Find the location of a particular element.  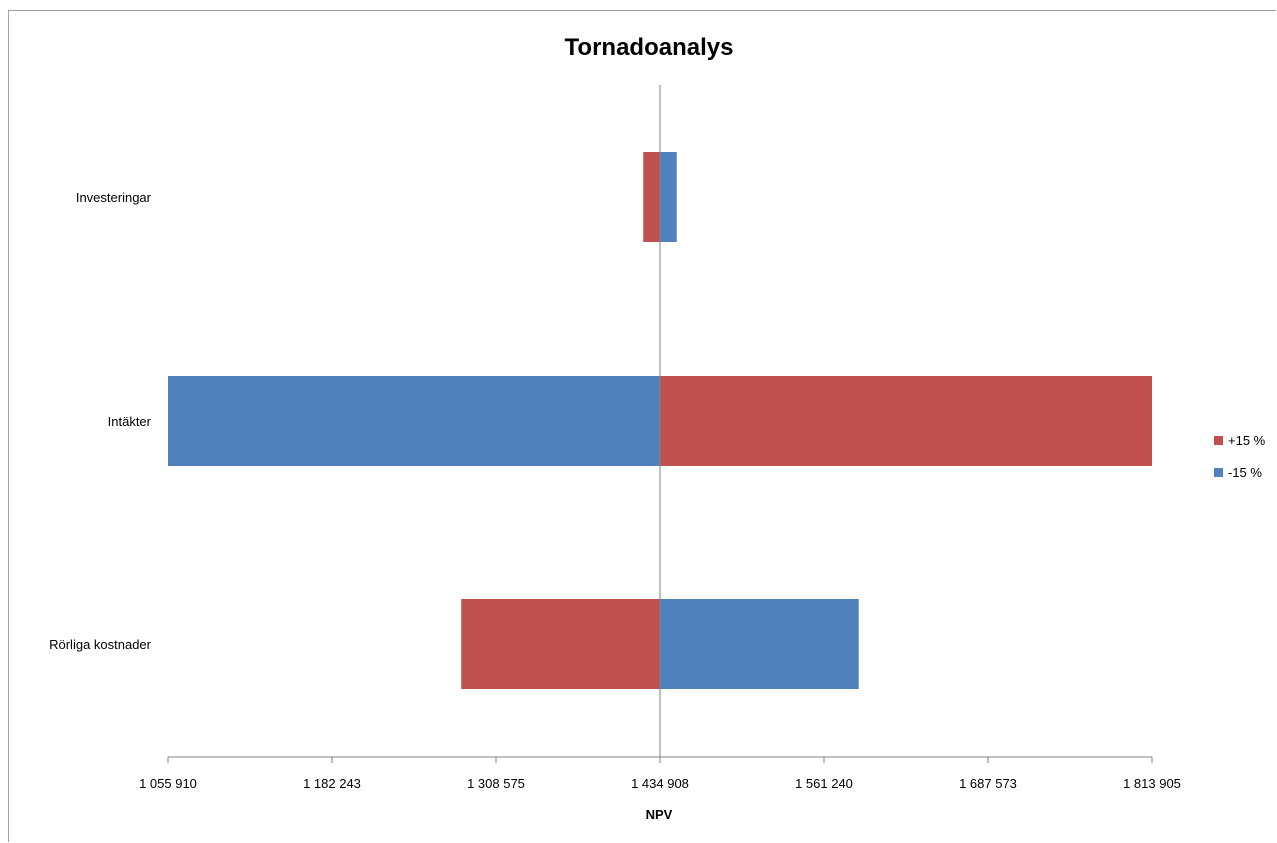

x-tick-label: 1 182 243 is located at coordinates (332, 783).